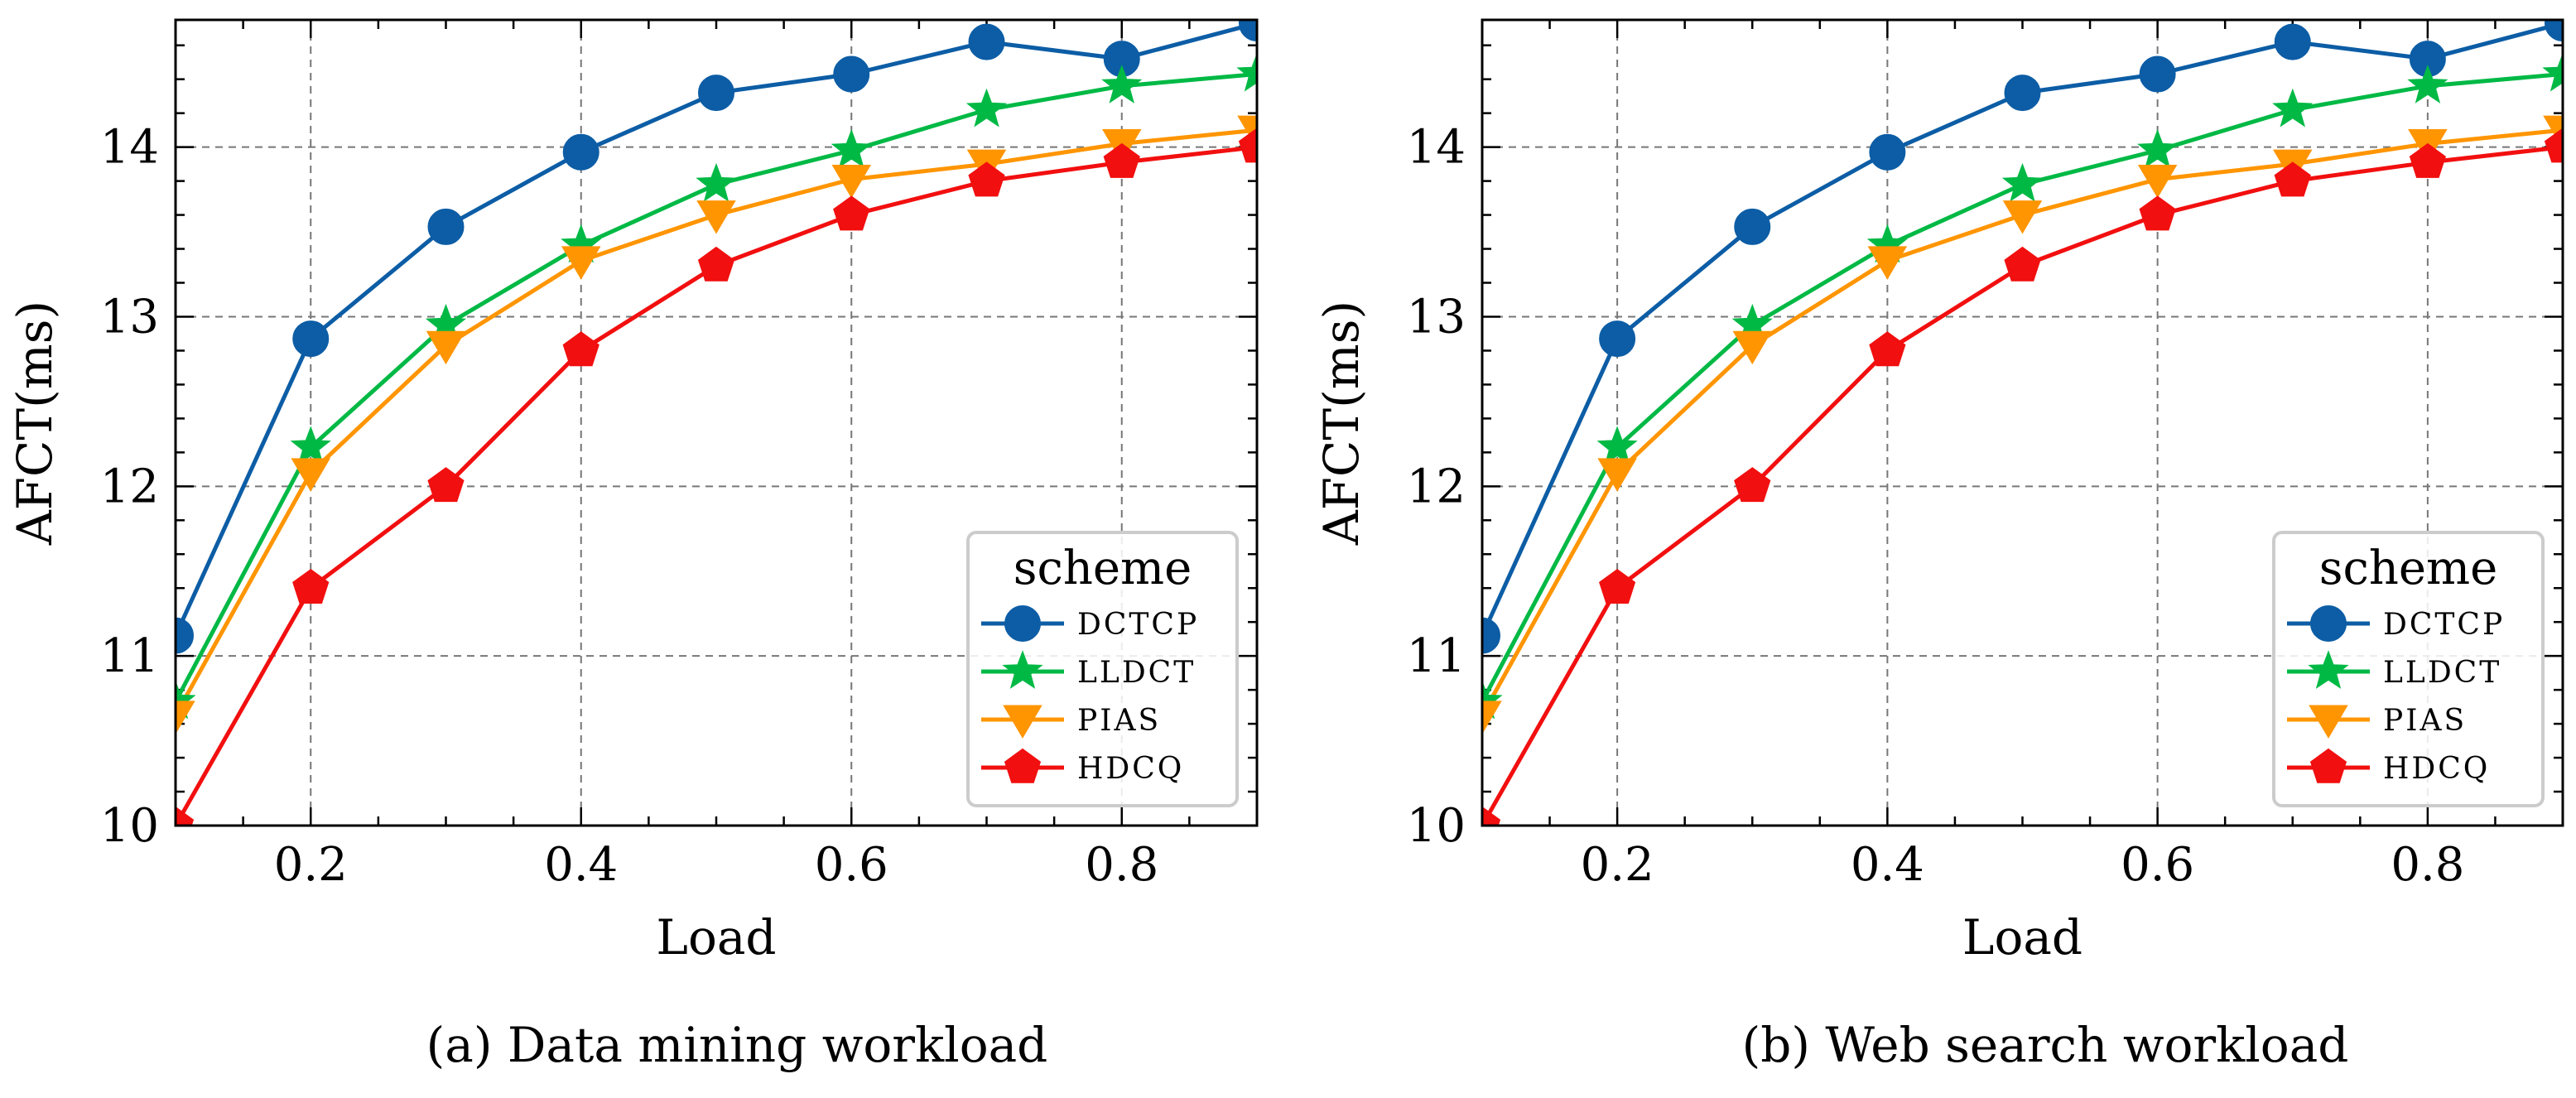  Describe the element at coordinates (1341, 423) in the screenshot. I see `y-axis-label: AFCT(ms)` at that location.